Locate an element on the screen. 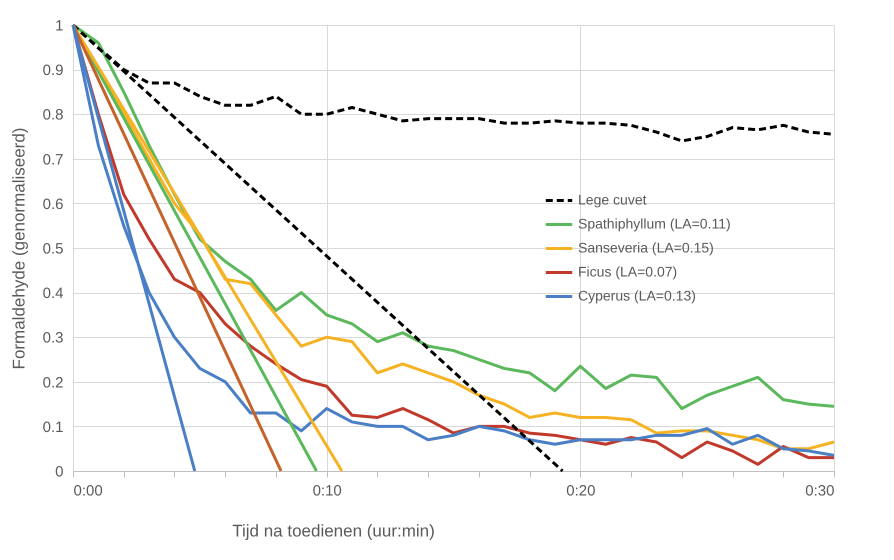  y-tick-label: 0.8 is located at coordinates (53, 115).